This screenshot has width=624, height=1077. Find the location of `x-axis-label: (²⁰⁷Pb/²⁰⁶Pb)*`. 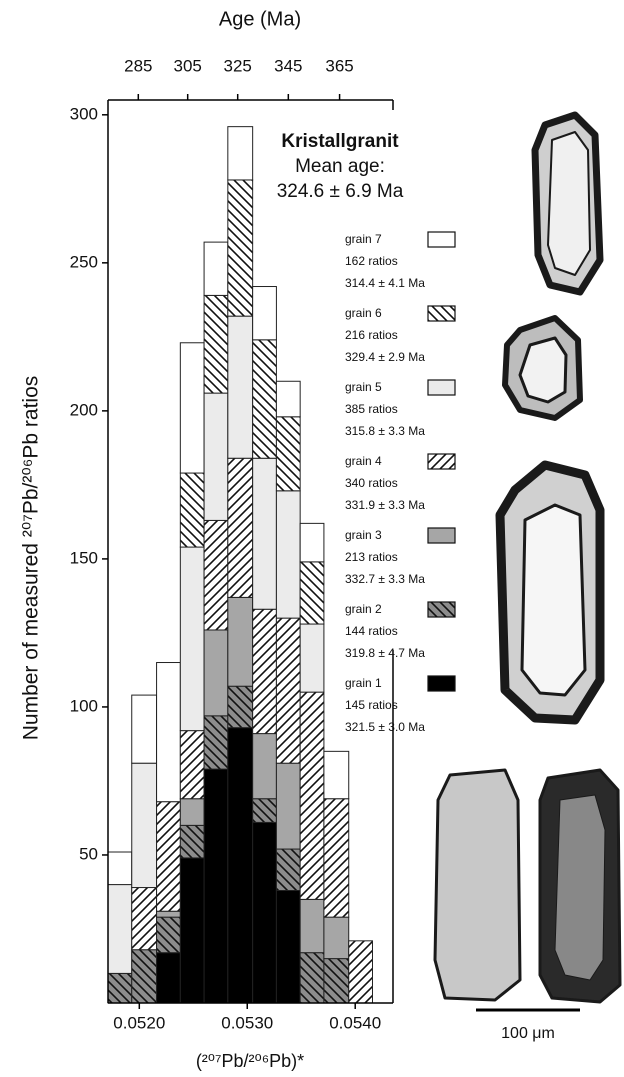

x-axis-label: (²⁰⁷Pb/²⁰⁶Pb)* is located at coordinates (250, 1061).